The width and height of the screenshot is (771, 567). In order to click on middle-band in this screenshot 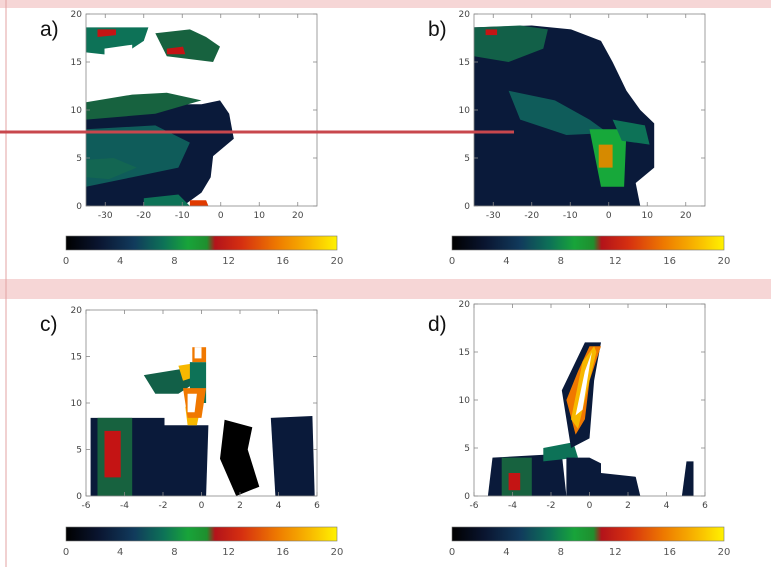, I will do `click(385, 289)`.